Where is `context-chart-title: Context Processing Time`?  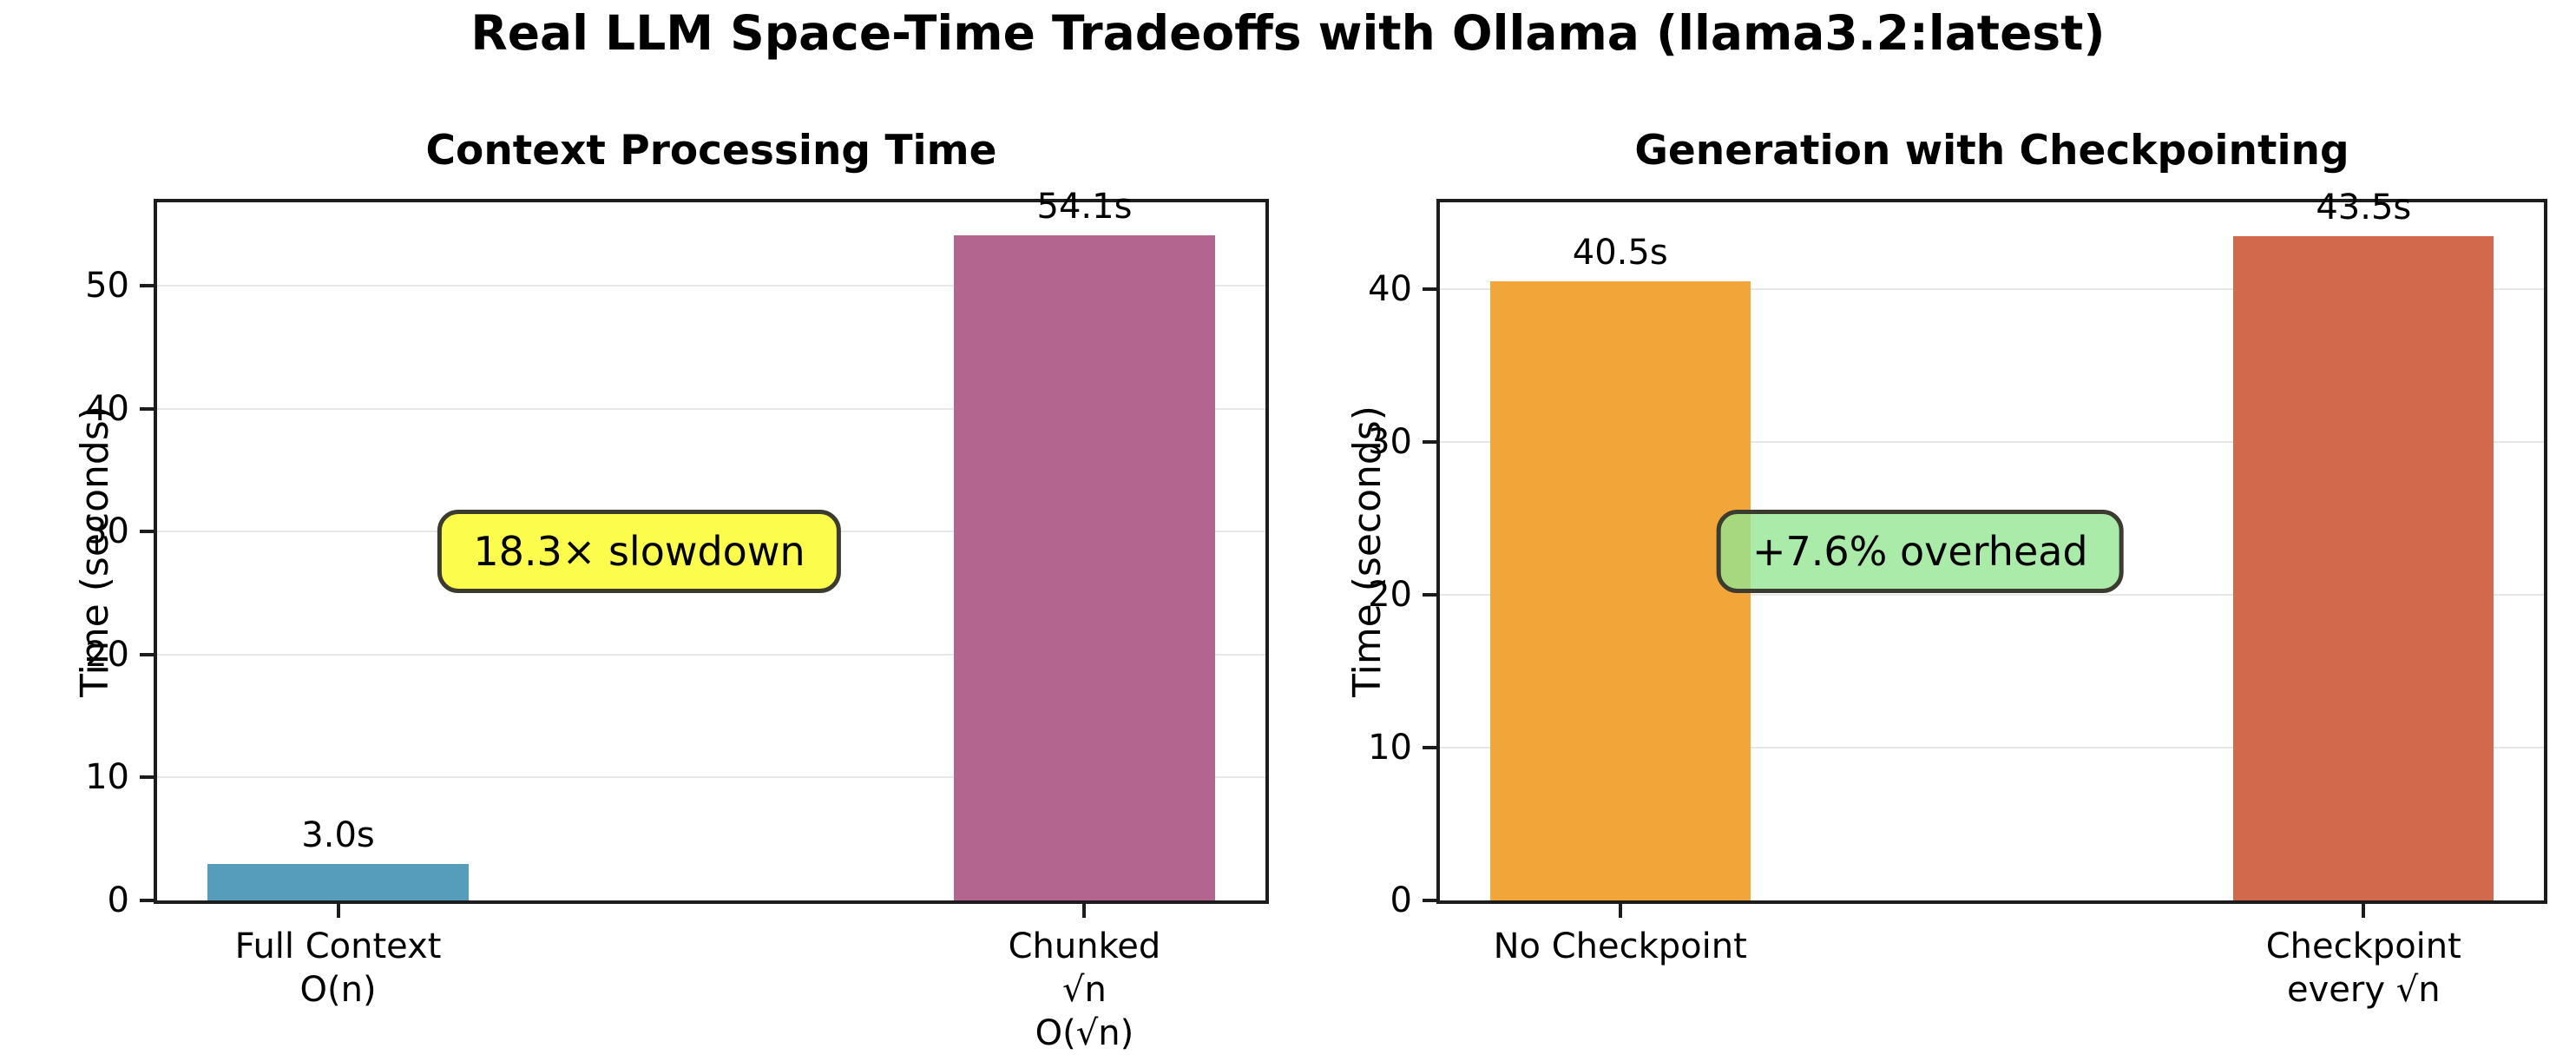
context-chart-title: Context Processing Time is located at coordinates (711, 151).